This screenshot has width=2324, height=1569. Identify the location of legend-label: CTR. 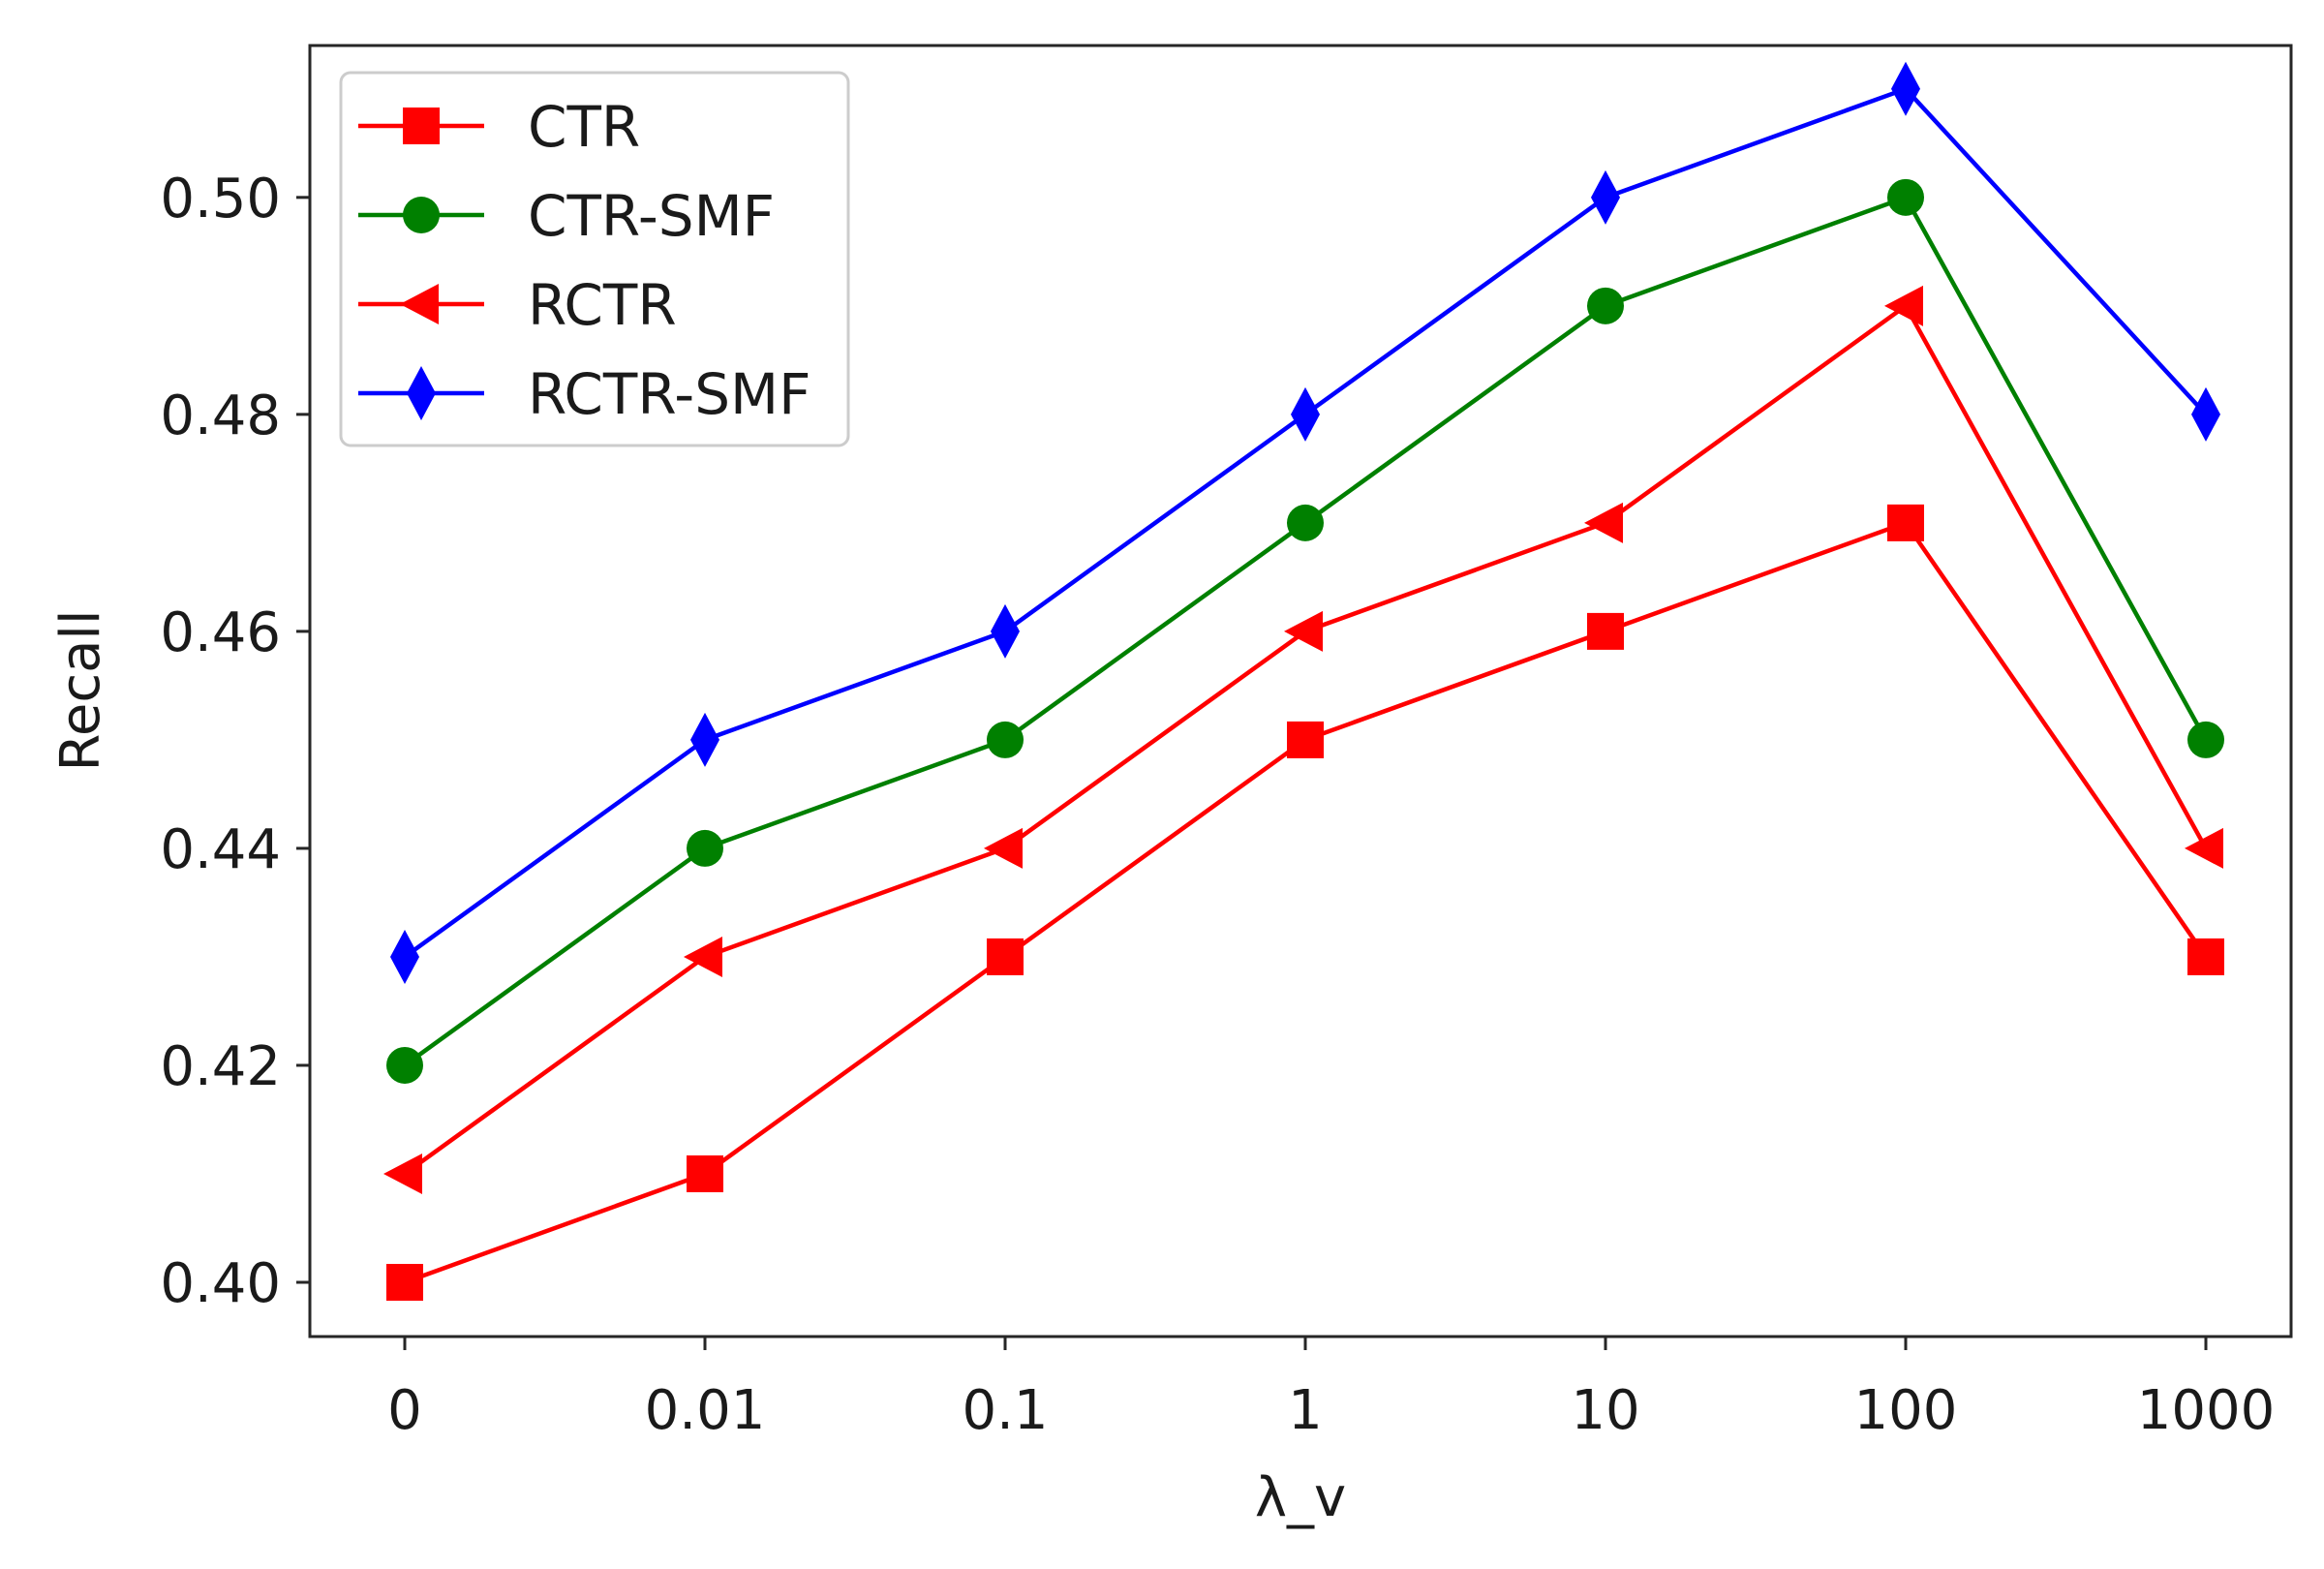
(584, 127).